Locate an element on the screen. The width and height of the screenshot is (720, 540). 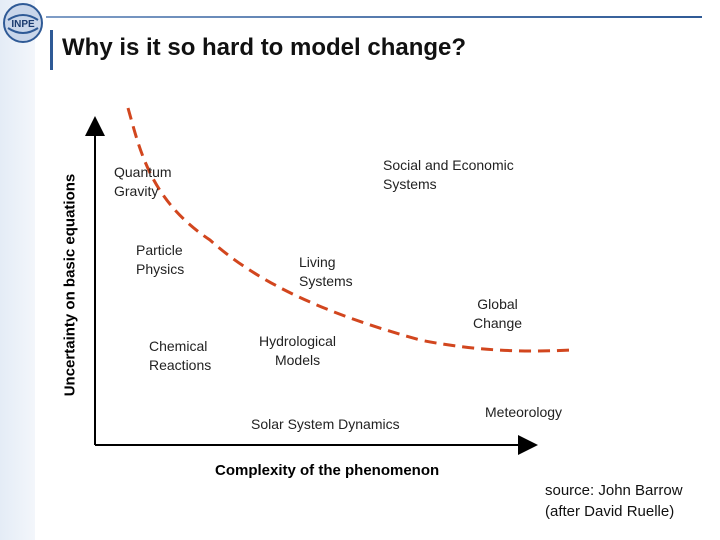
label-quantum-gravity: Quantum Gravity is located at coordinates (143, 181).